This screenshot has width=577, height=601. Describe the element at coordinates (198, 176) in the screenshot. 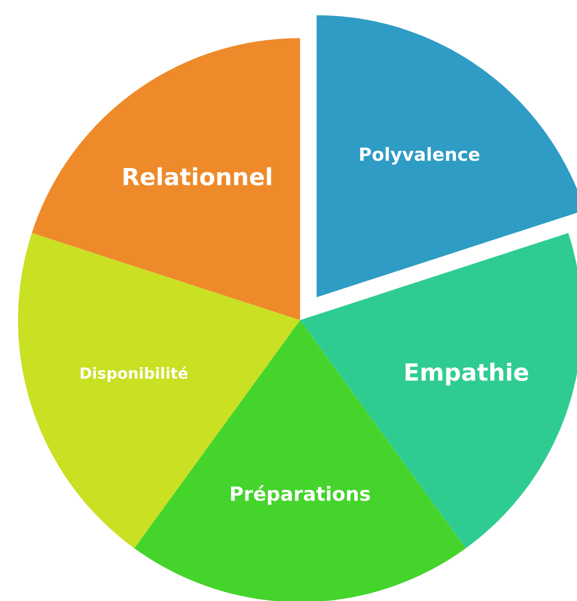

I see `slice-label: Relationnel` at that location.